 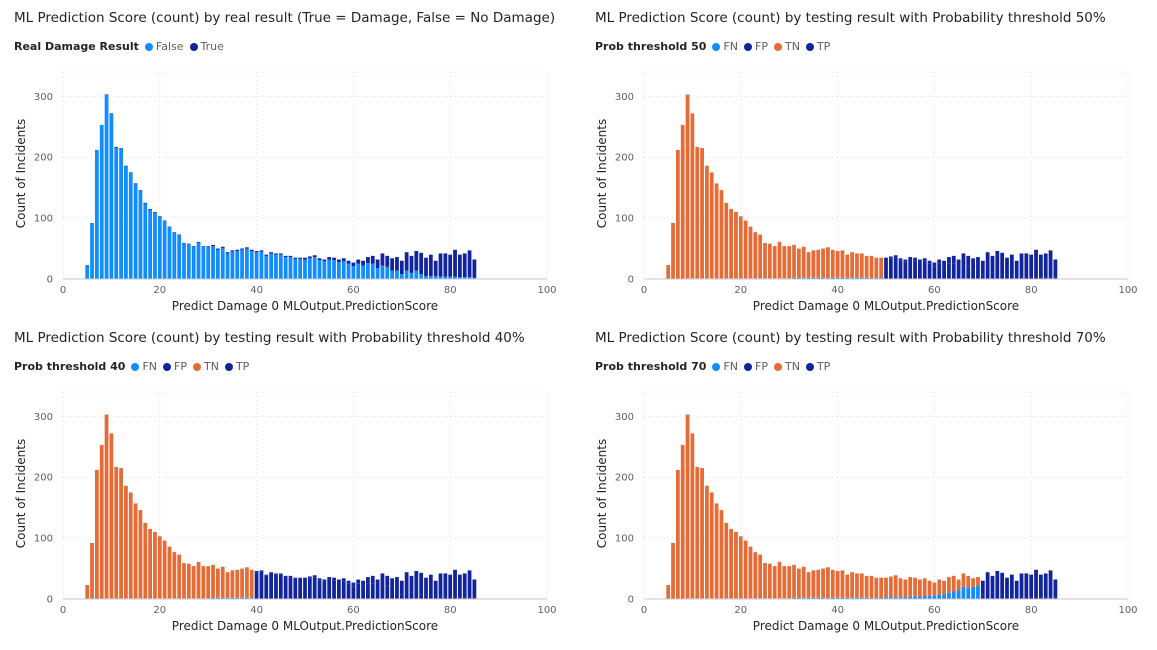 I want to click on y-tick-label: 200, so click(x=43, y=158).